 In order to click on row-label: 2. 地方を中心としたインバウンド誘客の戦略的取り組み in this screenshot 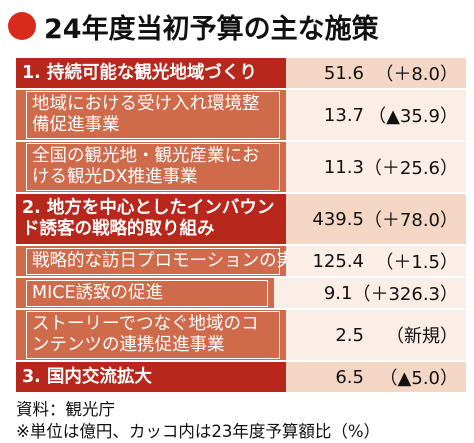, I will do `click(151, 219)`.